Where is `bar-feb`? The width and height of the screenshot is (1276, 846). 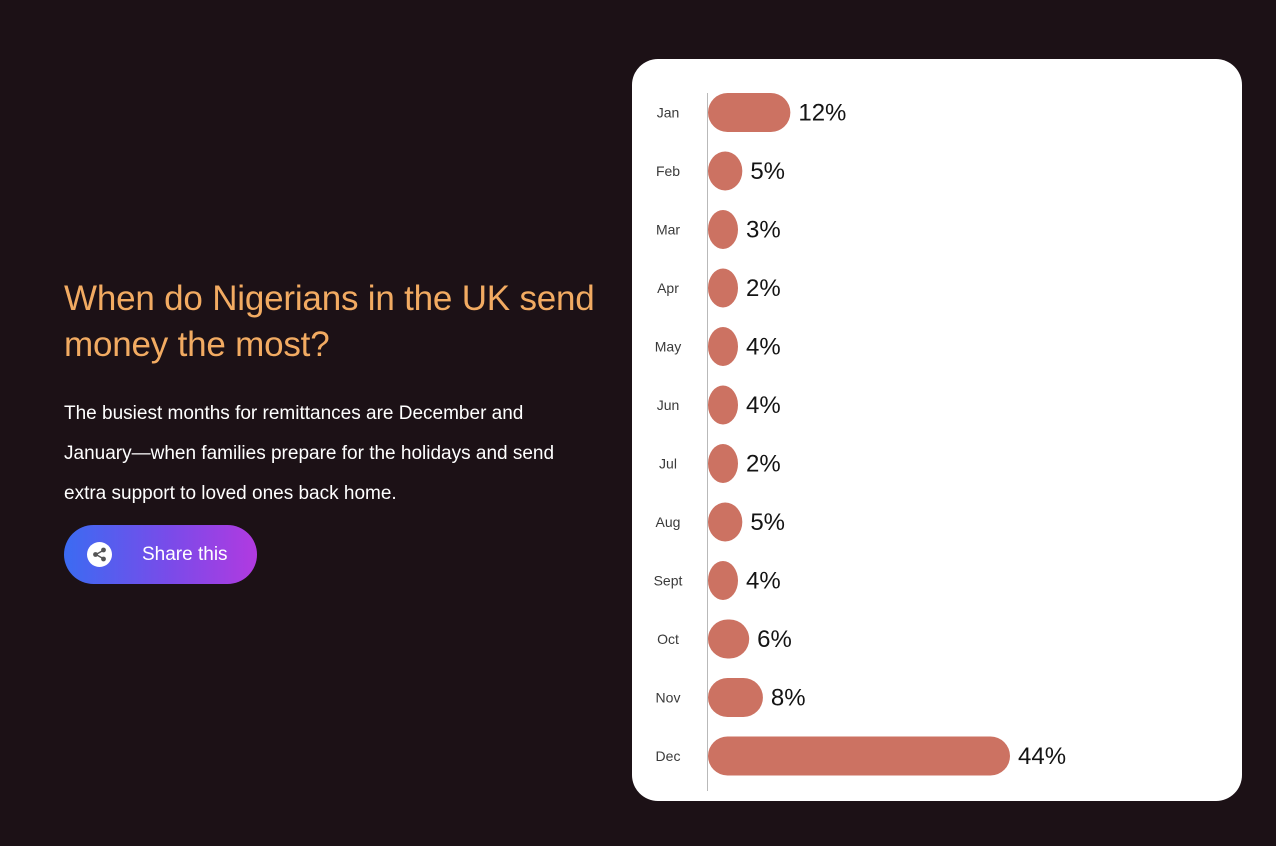 bar-feb is located at coordinates (725, 171).